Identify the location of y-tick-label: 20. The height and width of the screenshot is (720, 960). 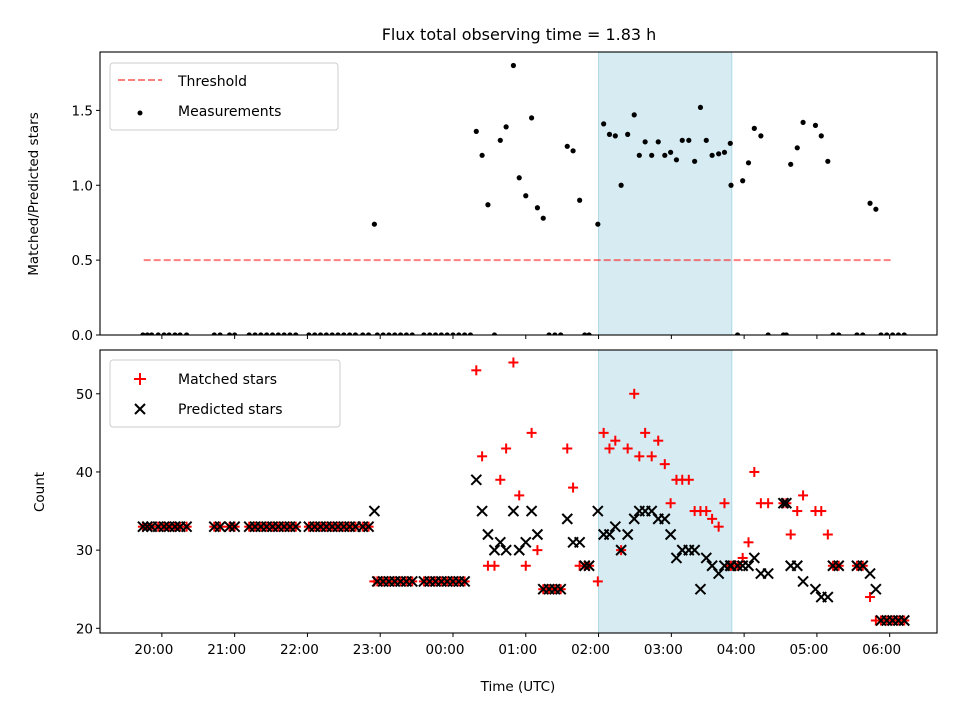
(84, 629).